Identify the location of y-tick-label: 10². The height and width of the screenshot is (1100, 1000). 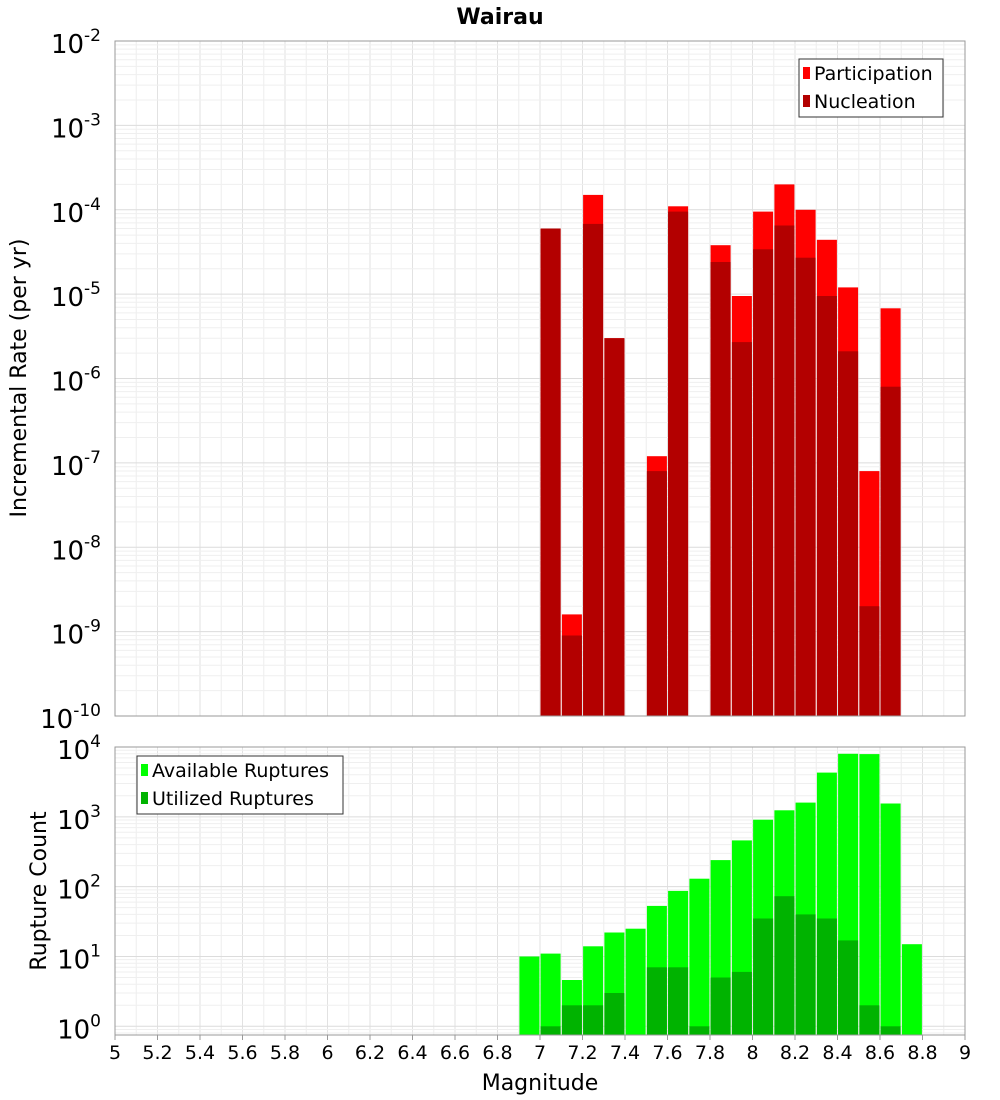
(79, 889).